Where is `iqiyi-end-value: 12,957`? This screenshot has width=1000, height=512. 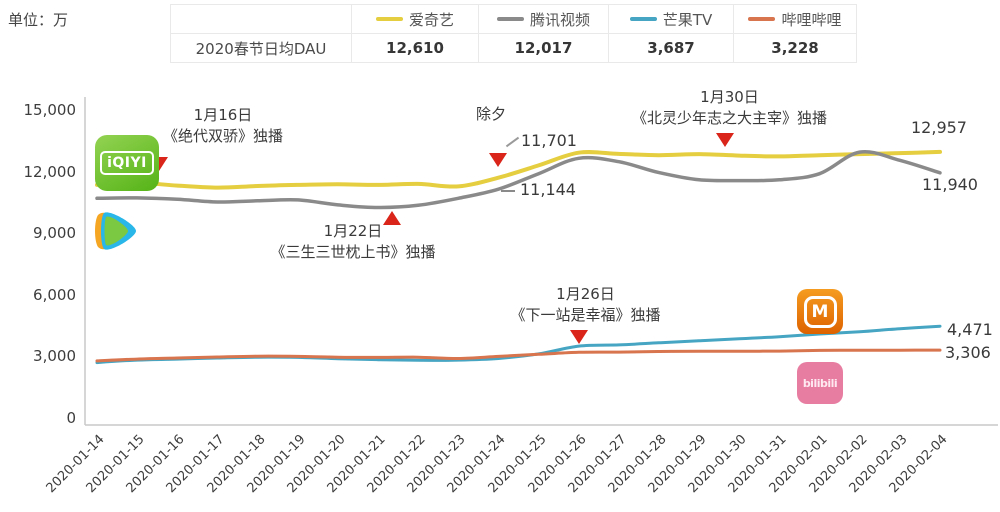 iqiyi-end-value: 12,957 is located at coordinates (939, 127).